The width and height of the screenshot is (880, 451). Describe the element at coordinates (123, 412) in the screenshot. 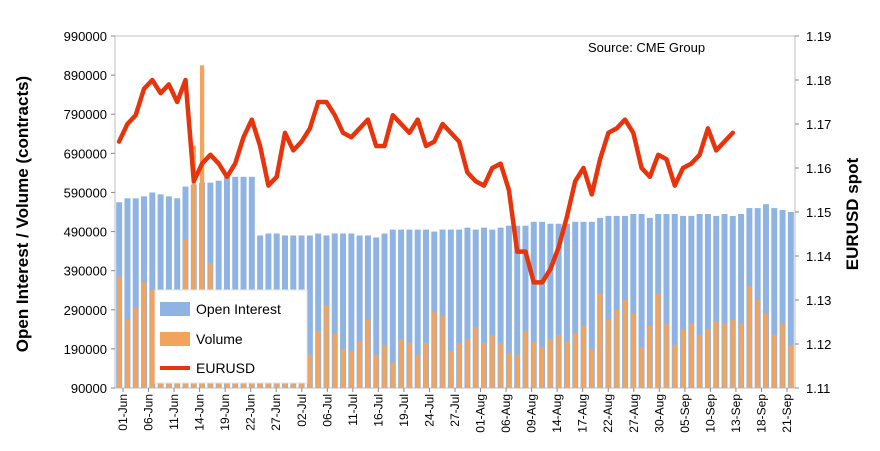

I see `x-tick-label: 01-Jun` at that location.